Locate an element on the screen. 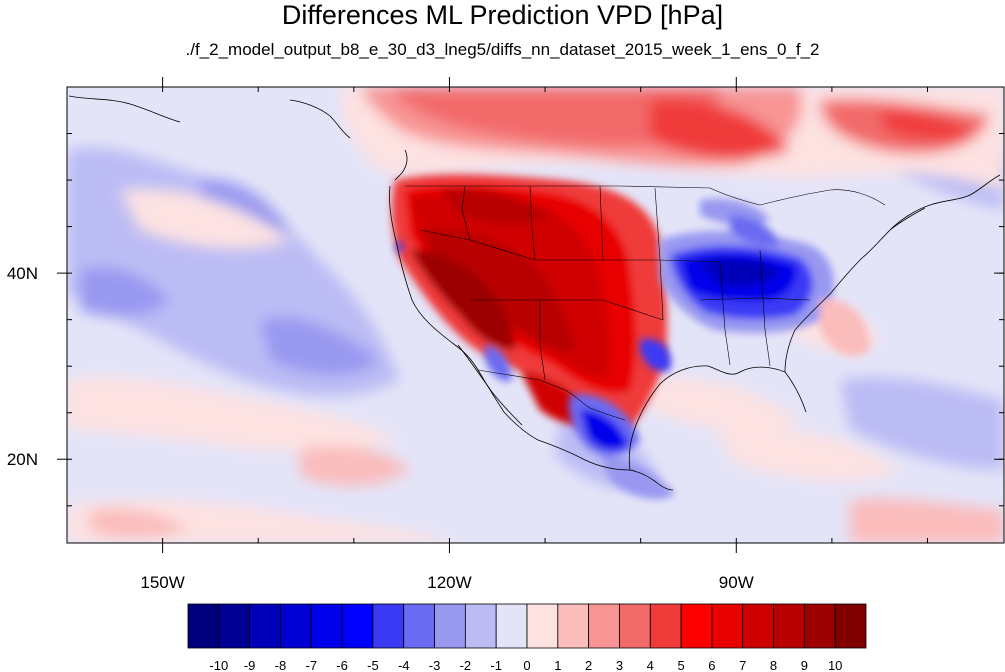 This screenshot has height=672, width=1005. colorbar-label: 7 is located at coordinates (742, 665).